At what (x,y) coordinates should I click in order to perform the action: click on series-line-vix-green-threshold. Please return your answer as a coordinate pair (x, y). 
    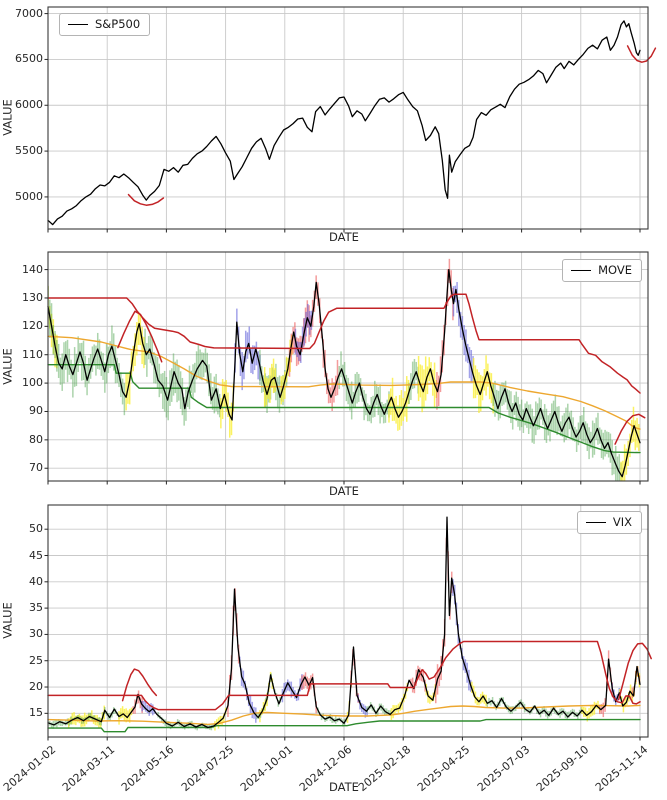
    Looking at the image, I should click on (344, 725).